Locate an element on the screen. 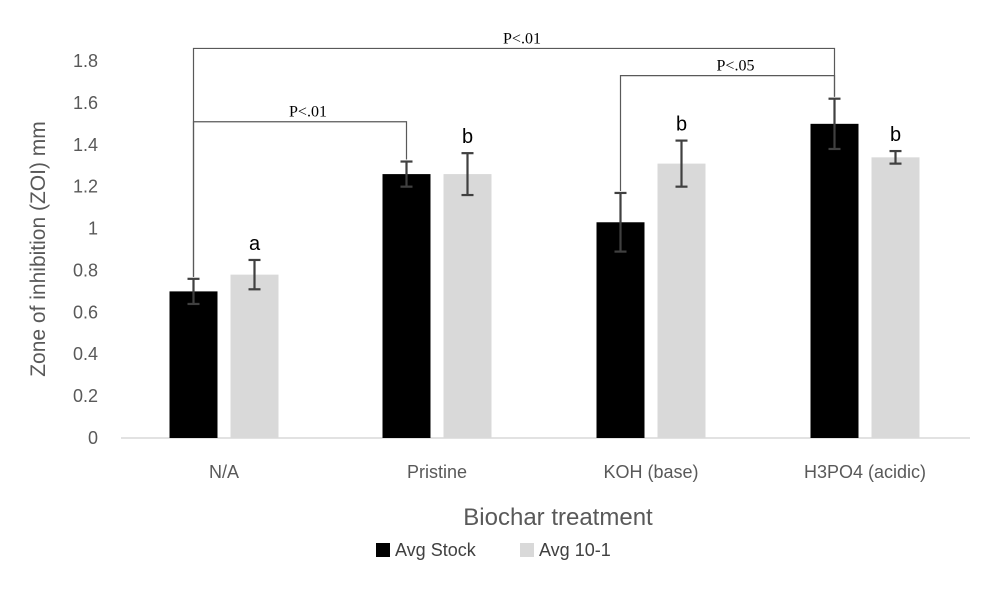  y-tick-label: 0.4 is located at coordinates (85, 354).